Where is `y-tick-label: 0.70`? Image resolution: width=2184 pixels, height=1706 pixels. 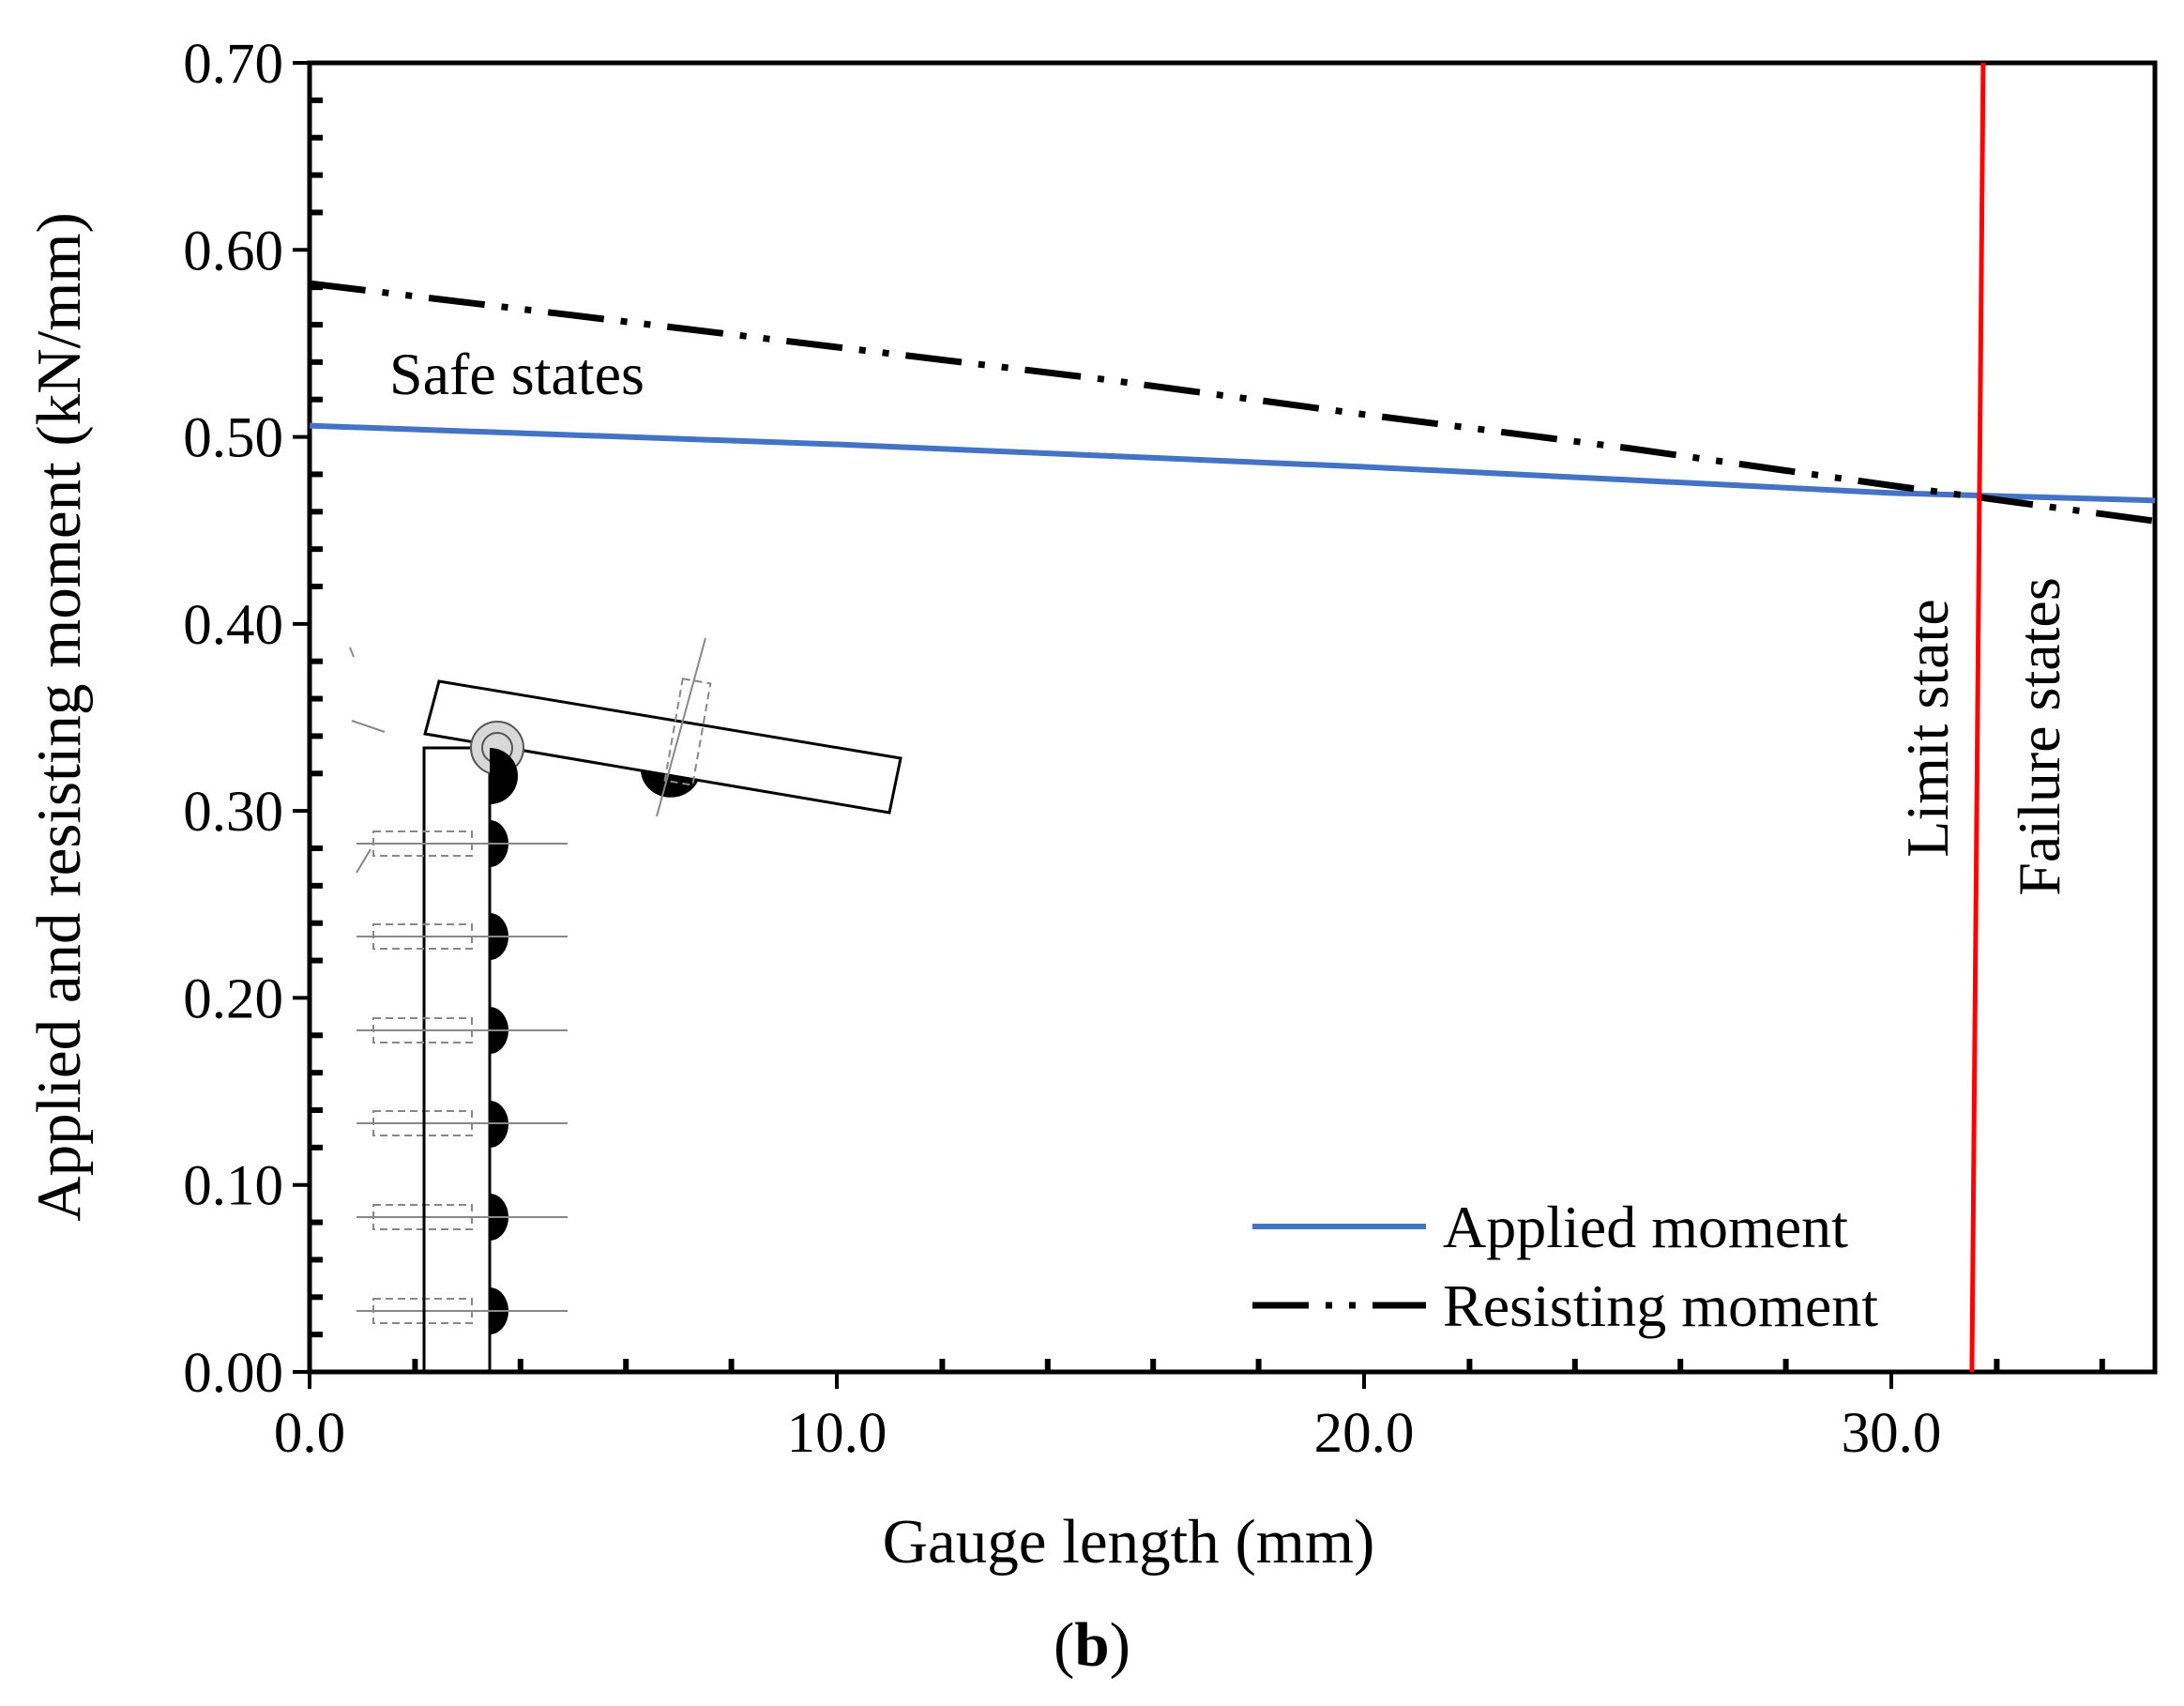 y-tick-label: 0.70 is located at coordinates (233, 64).